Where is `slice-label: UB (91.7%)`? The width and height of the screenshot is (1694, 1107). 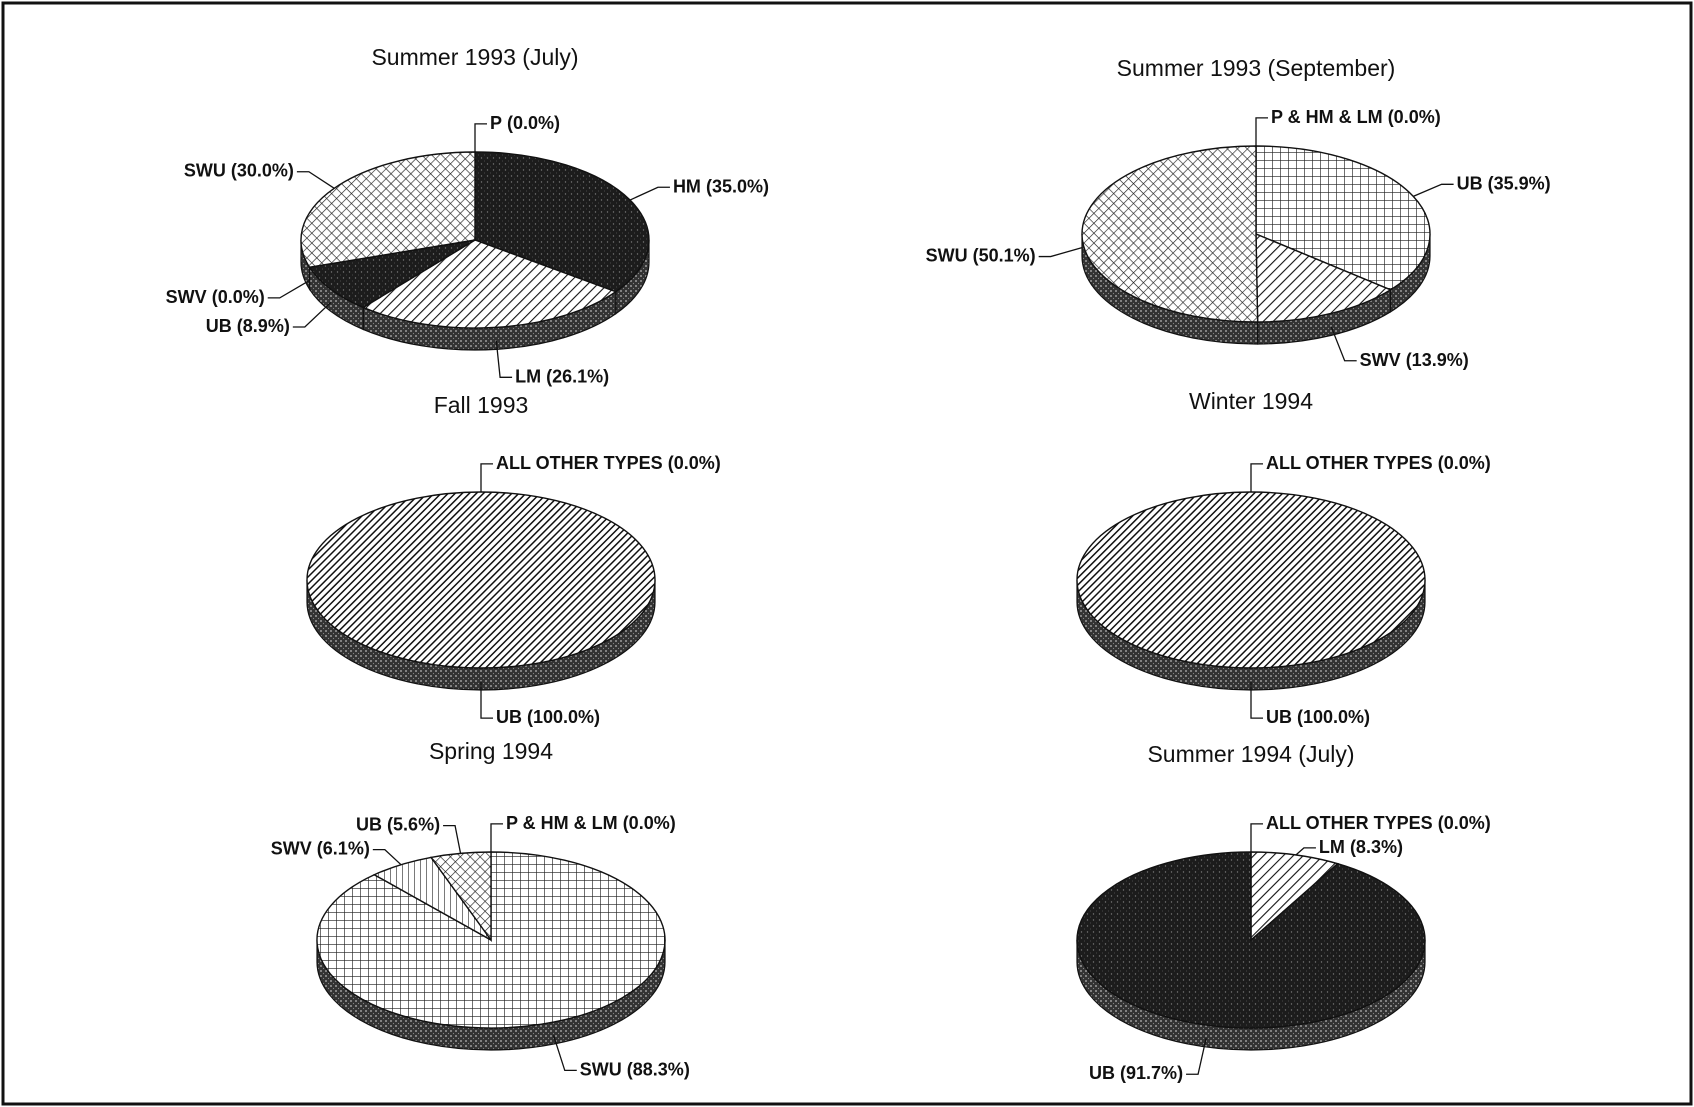 slice-label: UB (91.7%) is located at coordinates (1136, 1073).